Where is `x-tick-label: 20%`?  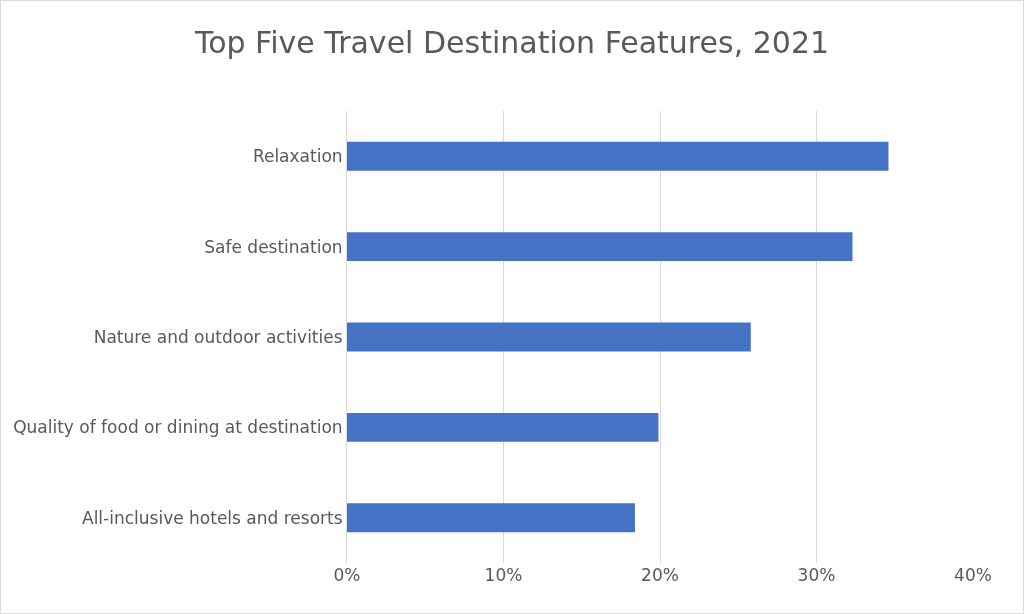
x-tick-label: 20% is located at coordinates (660, 575).